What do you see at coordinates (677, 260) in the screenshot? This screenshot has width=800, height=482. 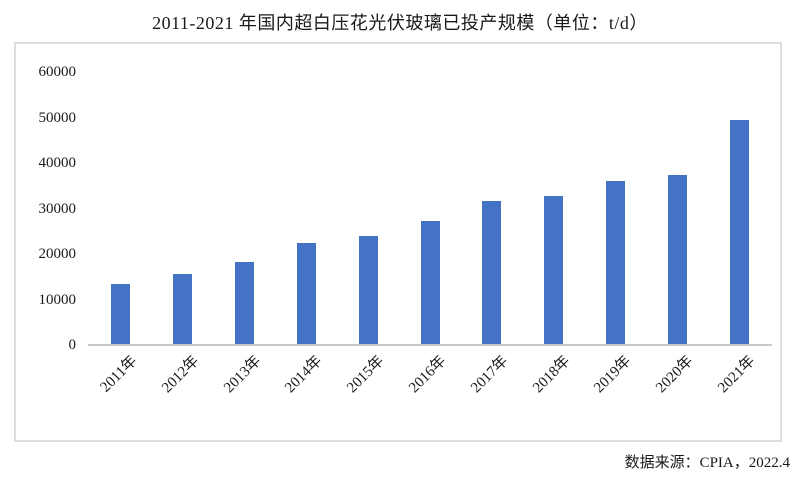 I see `bar-2020` at bounding box center [677, 260].